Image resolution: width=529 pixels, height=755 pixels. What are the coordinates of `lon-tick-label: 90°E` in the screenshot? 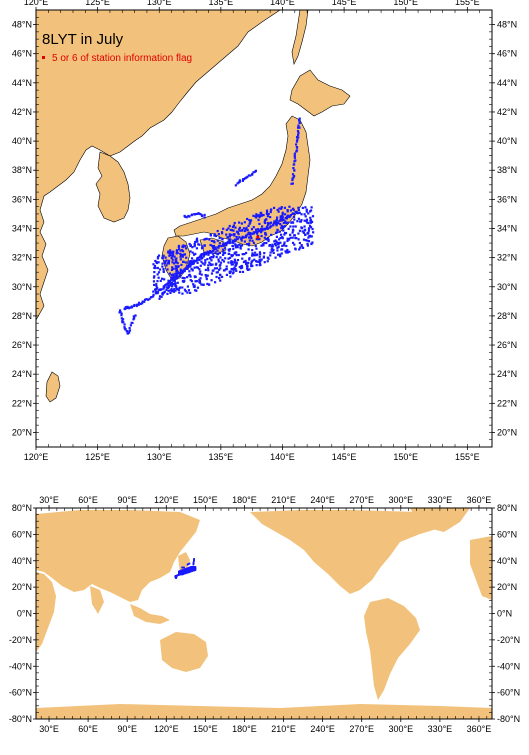 It's located at (127, 500).